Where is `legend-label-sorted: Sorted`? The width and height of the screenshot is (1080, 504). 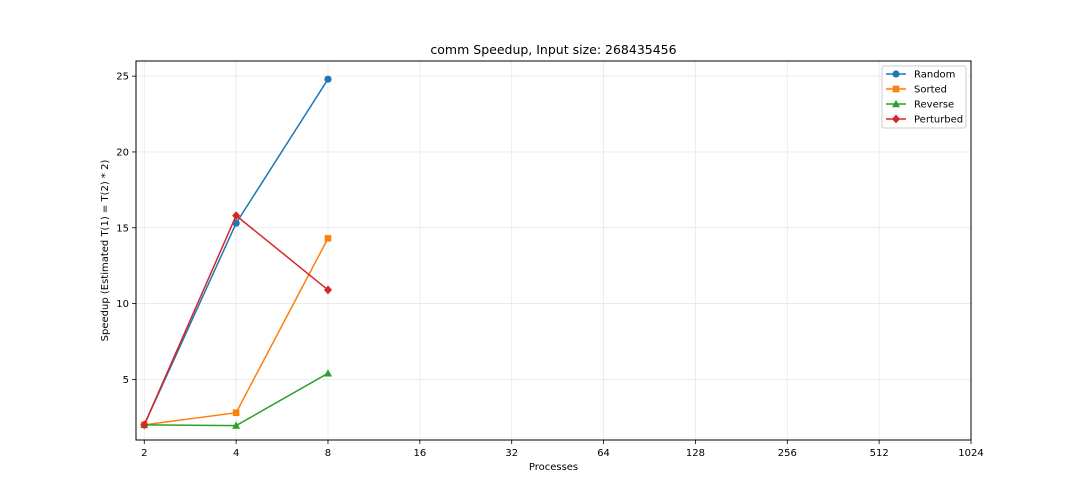
legend-label-sorted: Sorted is located at coordinates (930, 90).